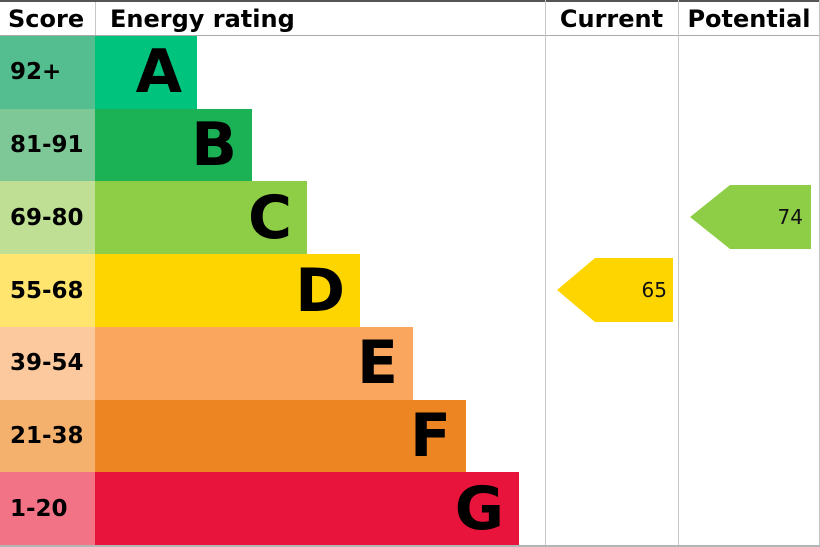 The height and width of the screenshot is (547, 820). What do you see at coordinates (269, 217) in the screenshot?
I see `band-letter-c: C` at bounding box center [269, 217].